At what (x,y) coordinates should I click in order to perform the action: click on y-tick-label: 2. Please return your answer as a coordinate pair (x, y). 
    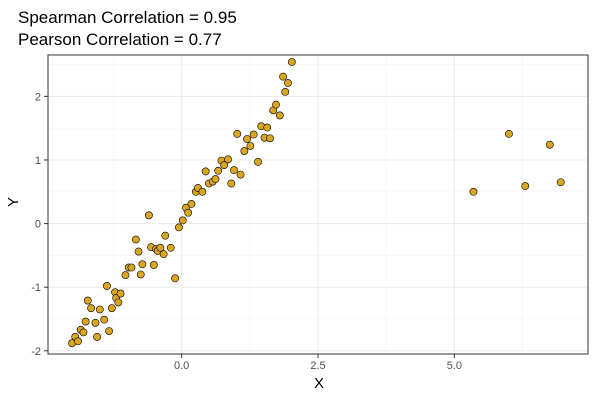
    Looking at the image, I should click on (38, 97).